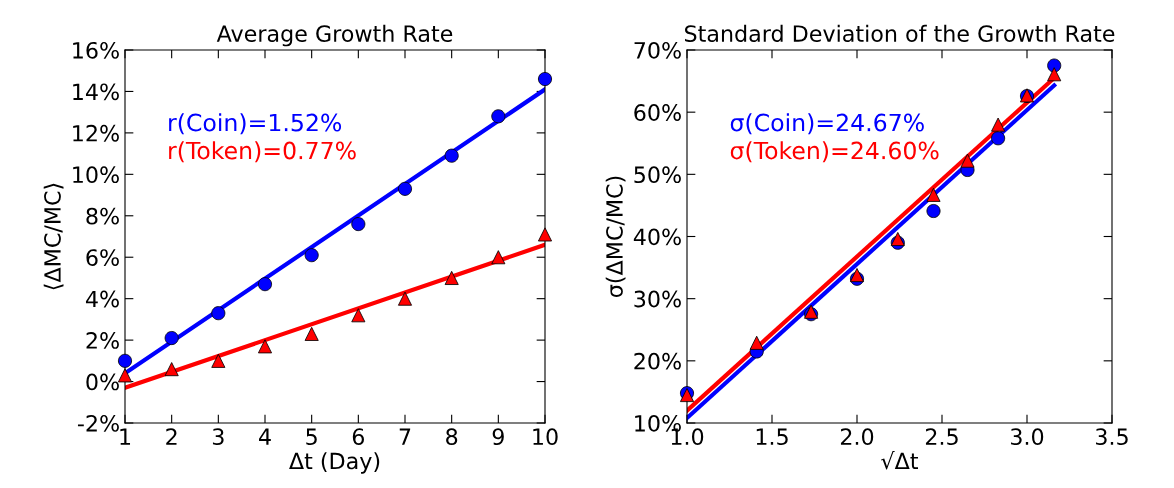  I want to click on y-tick-label: 2%, so click(102, 340).